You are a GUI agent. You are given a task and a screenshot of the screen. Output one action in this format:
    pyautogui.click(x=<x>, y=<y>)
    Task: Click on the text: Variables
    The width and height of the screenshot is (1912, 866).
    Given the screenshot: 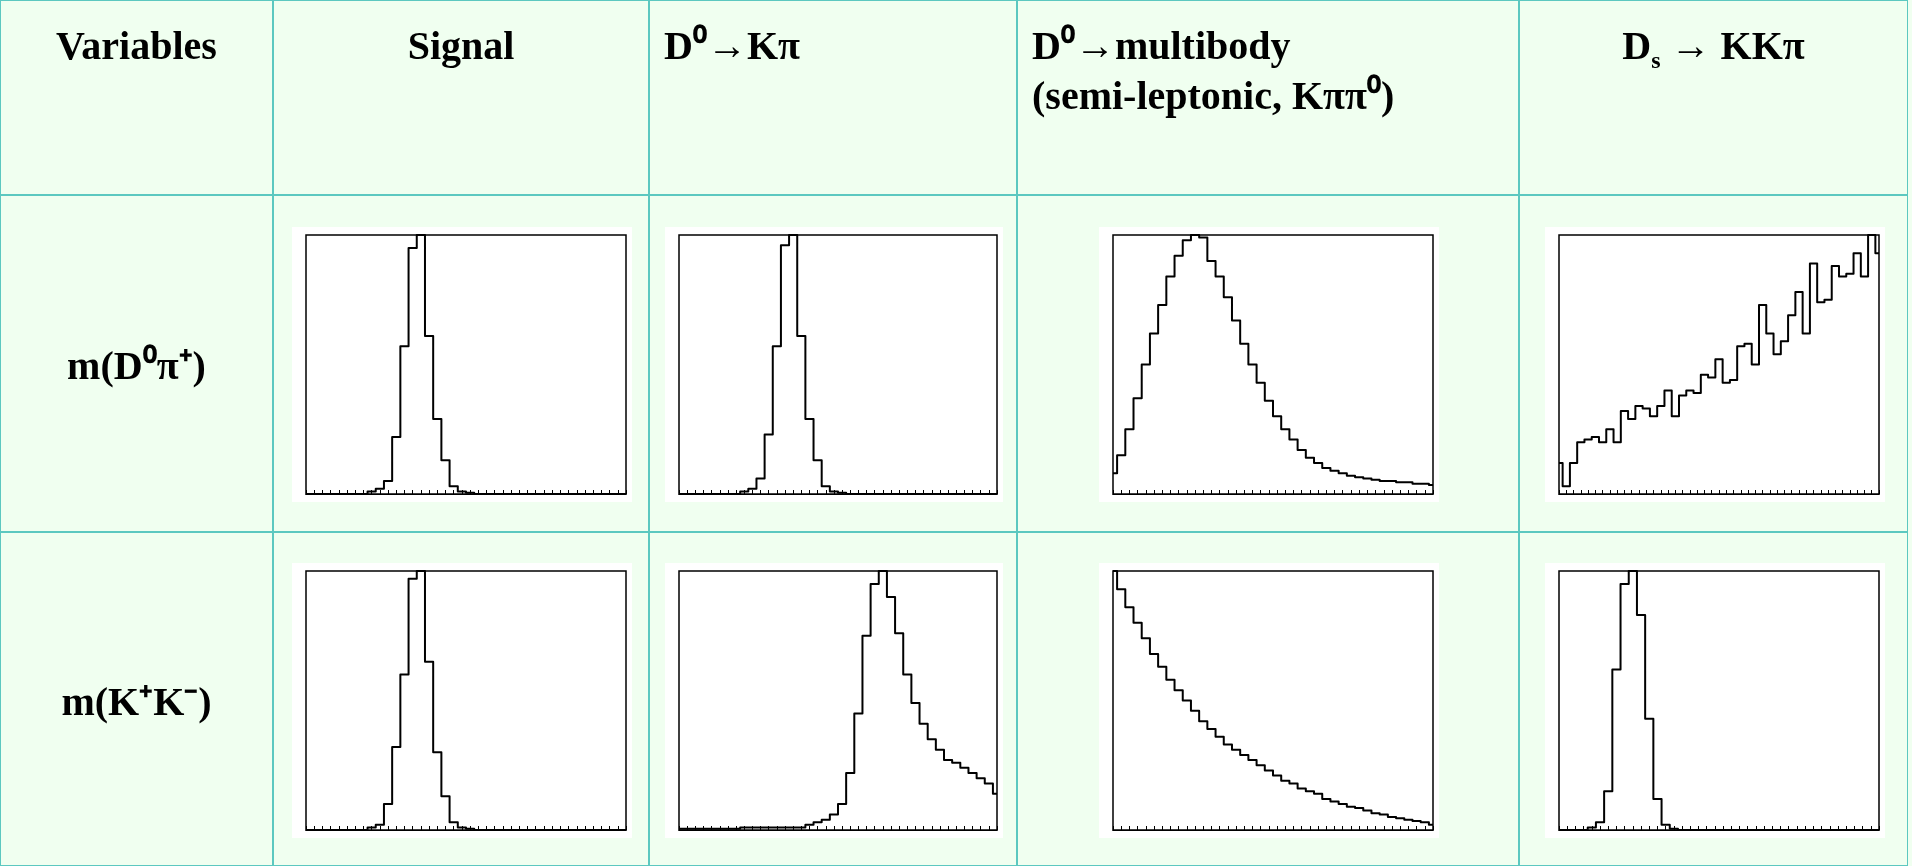 What is the action you would take?
    pyautogui.click(x=136, y=45)
    